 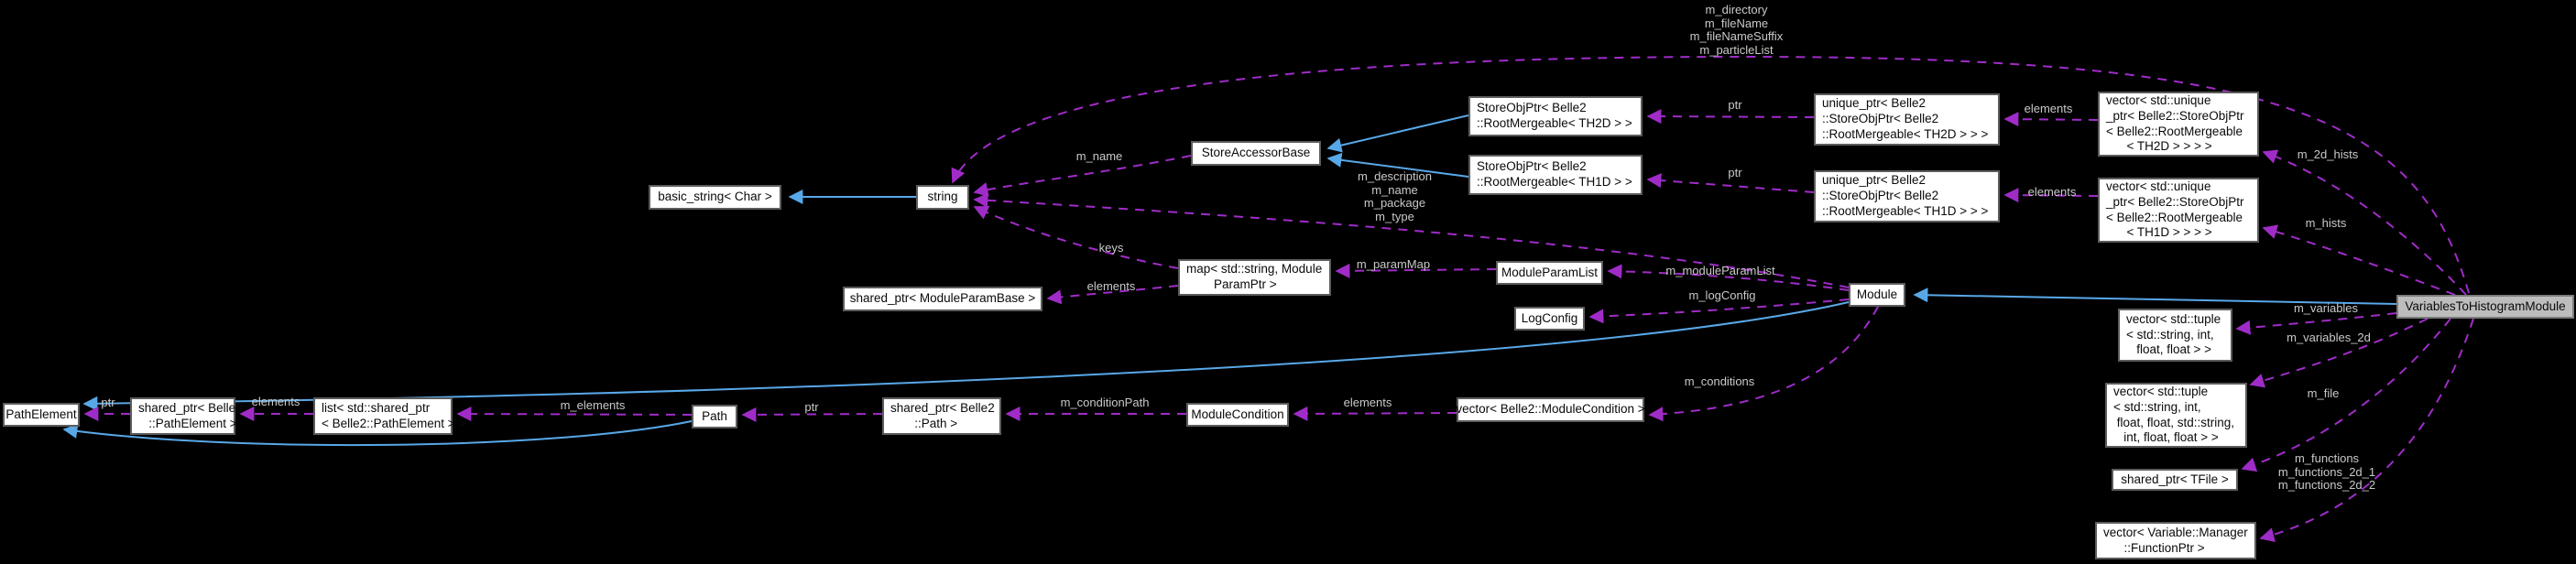 I want to click on node-module: Module, so click(x=1877, y=295).